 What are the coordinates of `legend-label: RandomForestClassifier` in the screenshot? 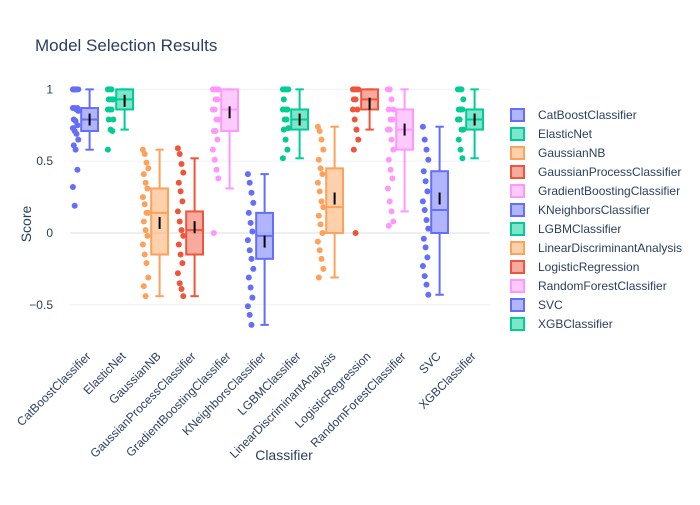 It's located at (602, 286).